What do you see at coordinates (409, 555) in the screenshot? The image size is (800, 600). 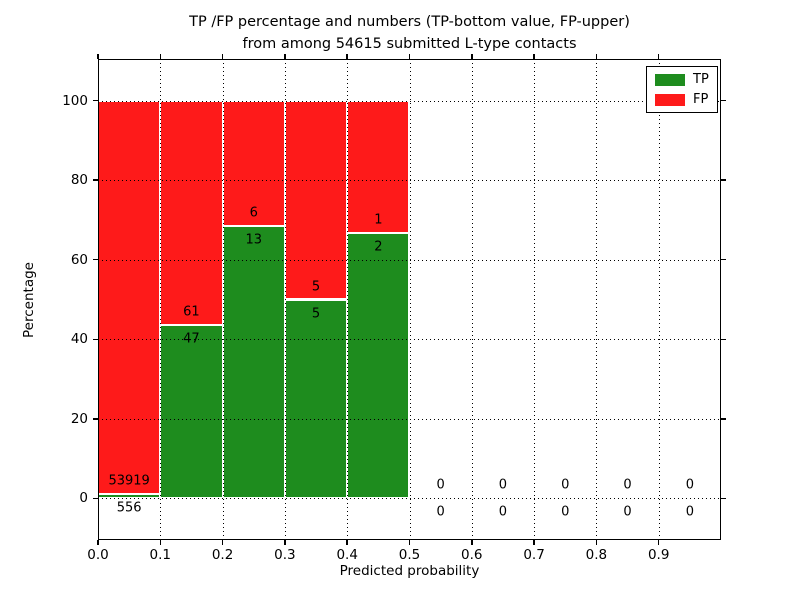 I see `x-tick-label: 0.5` at bounding box center [409, 555].